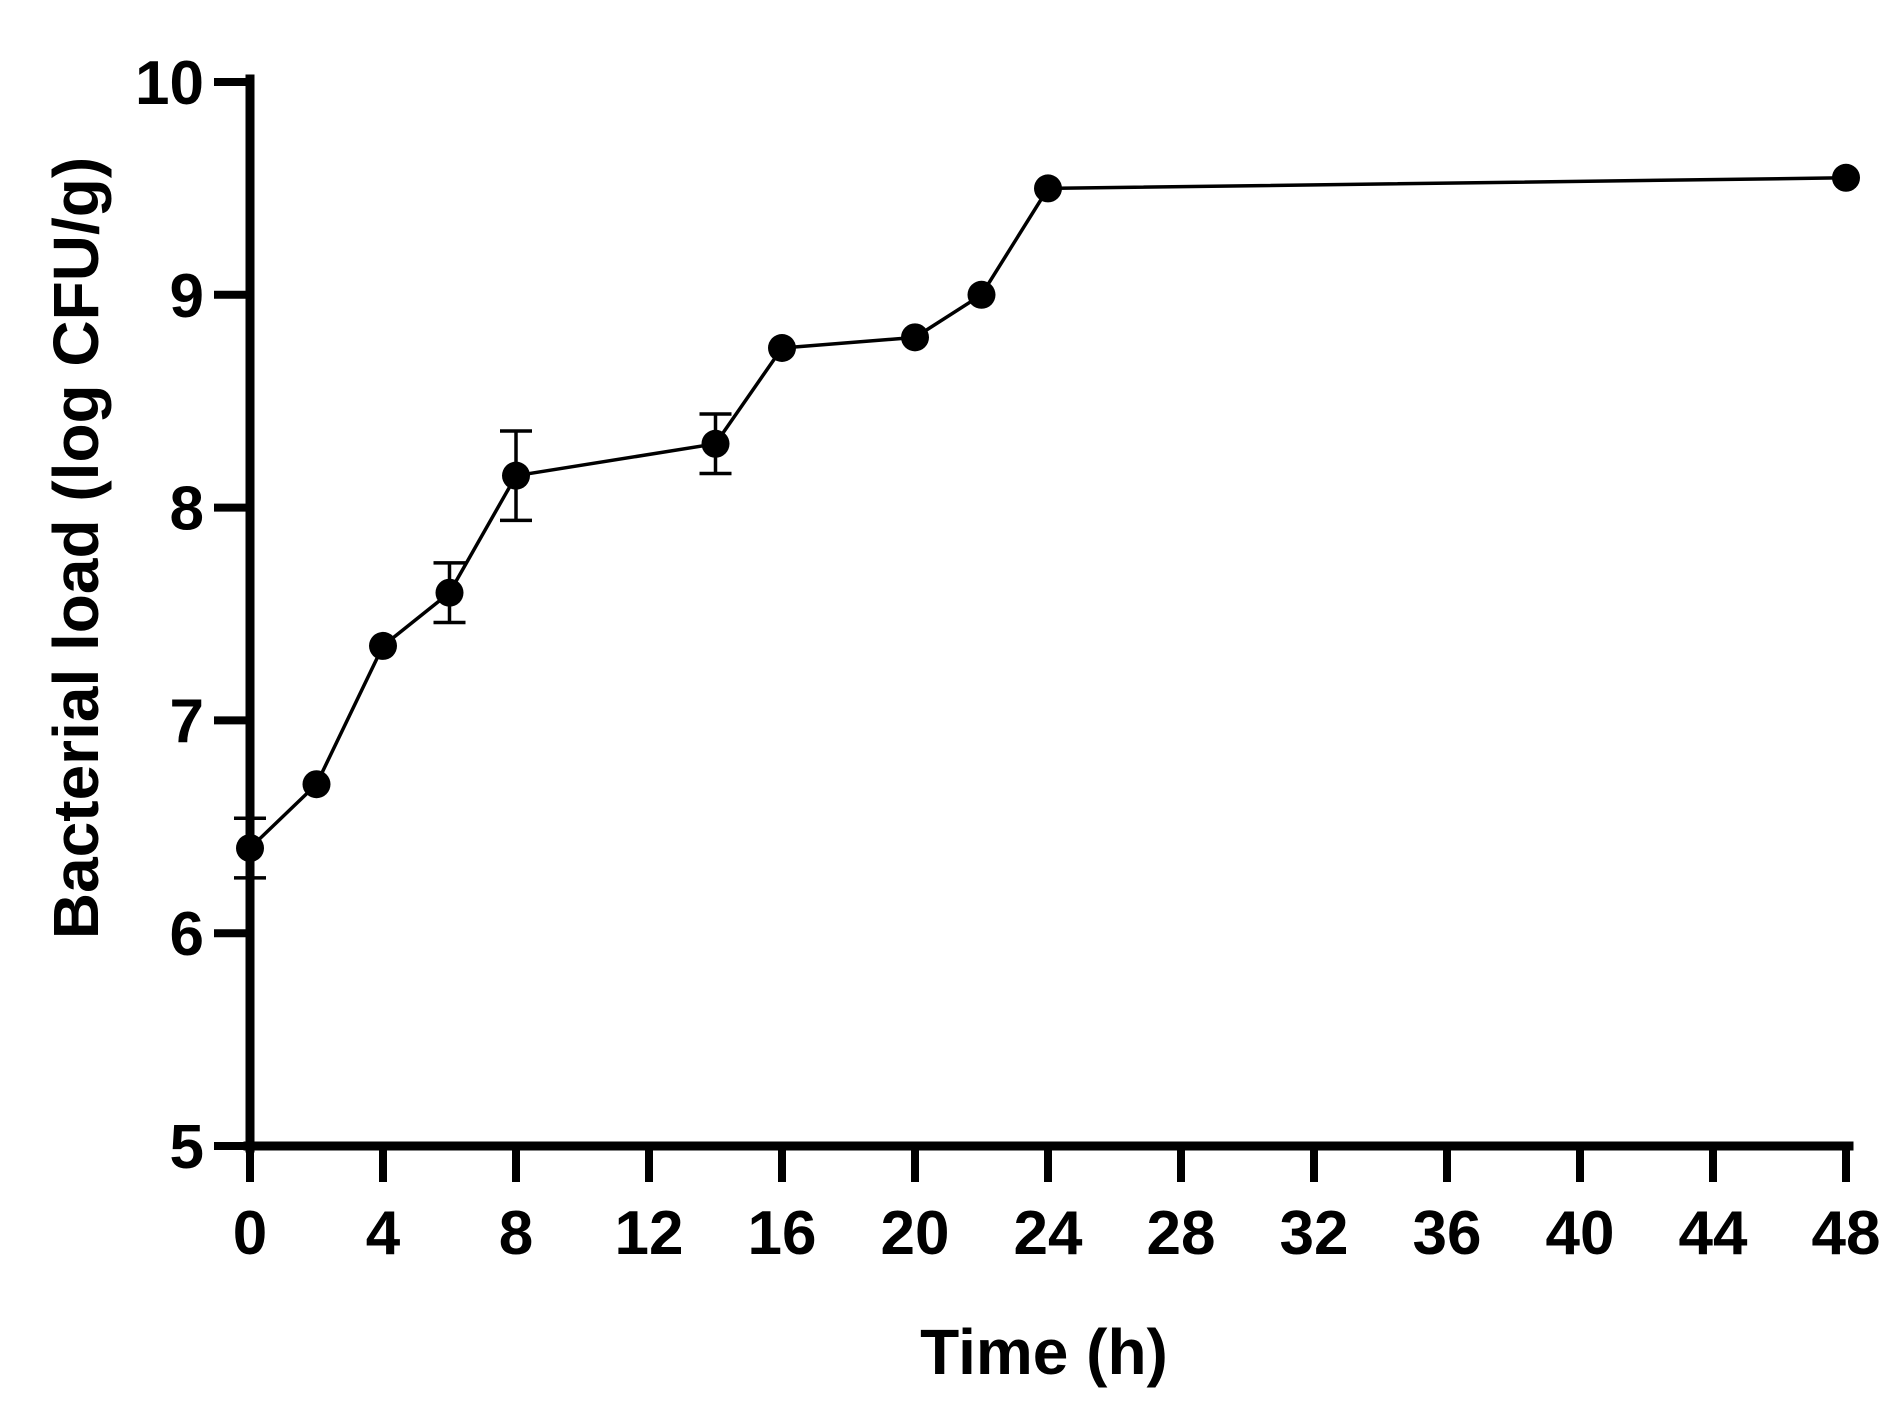 The image size is (1899, 1426). What do you see at coordinates (915, 1233) in the screenshot?
I see `x-tick-label-20: 20` at bounding box center [915, 1233].